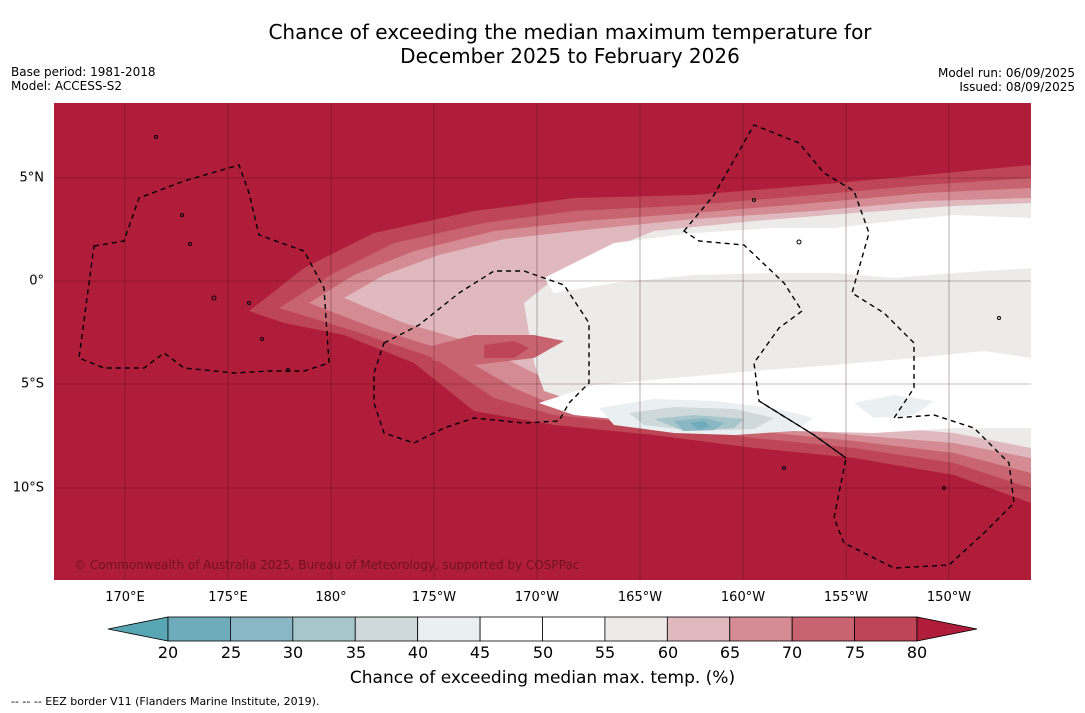 The width and height of the screenshot is (1085, 713). Describe the element at coordinates (917, 652) in the screenshot. I see `colorbar-tick-80: 80` at that location.